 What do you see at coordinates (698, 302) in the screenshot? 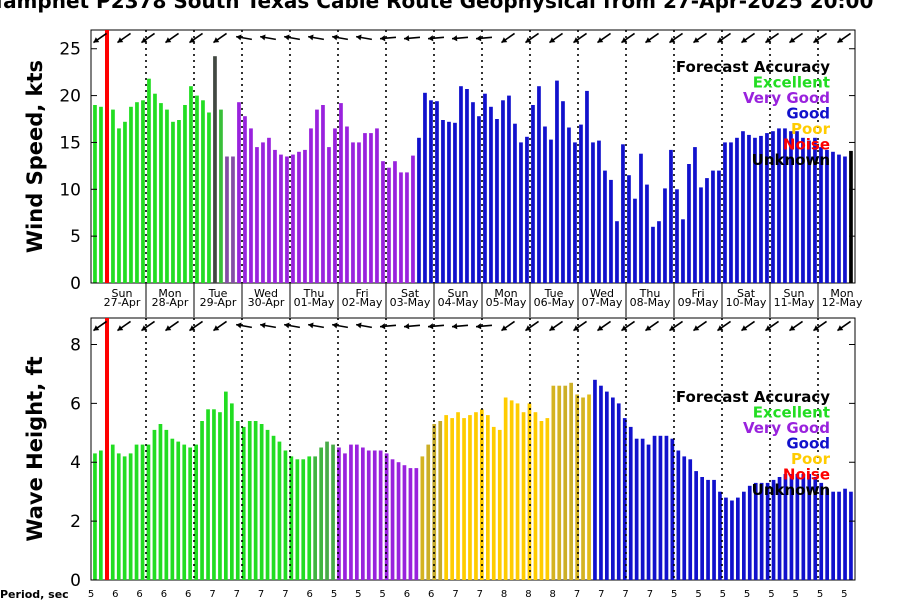
I see `date-label: 09-May` at bounding box center [698, 302].